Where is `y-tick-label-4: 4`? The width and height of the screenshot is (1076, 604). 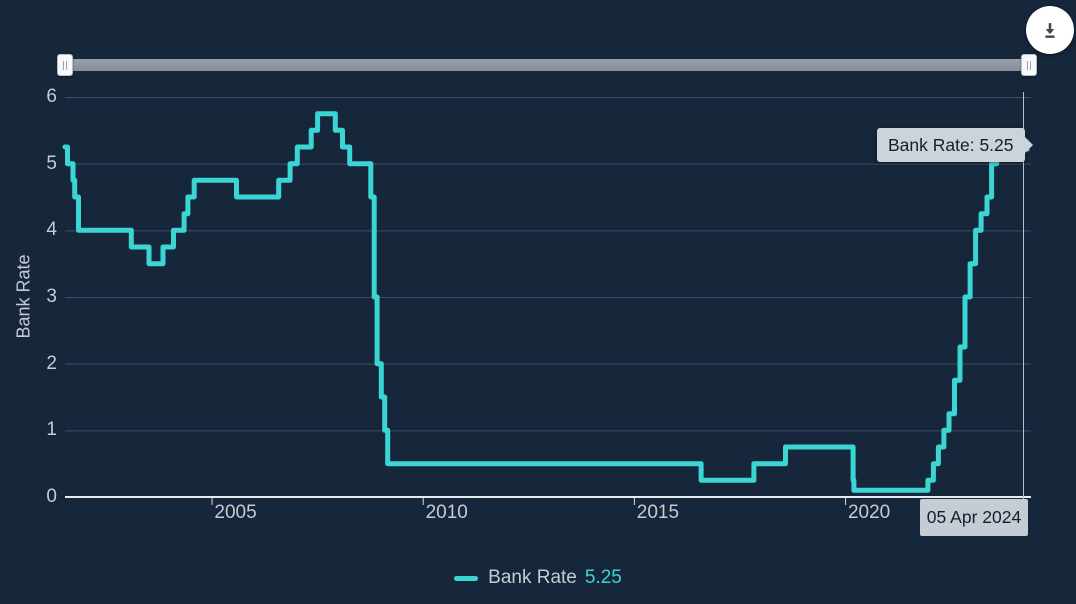
y-tick-label-4: 4 is located at coordinates (51, 230).